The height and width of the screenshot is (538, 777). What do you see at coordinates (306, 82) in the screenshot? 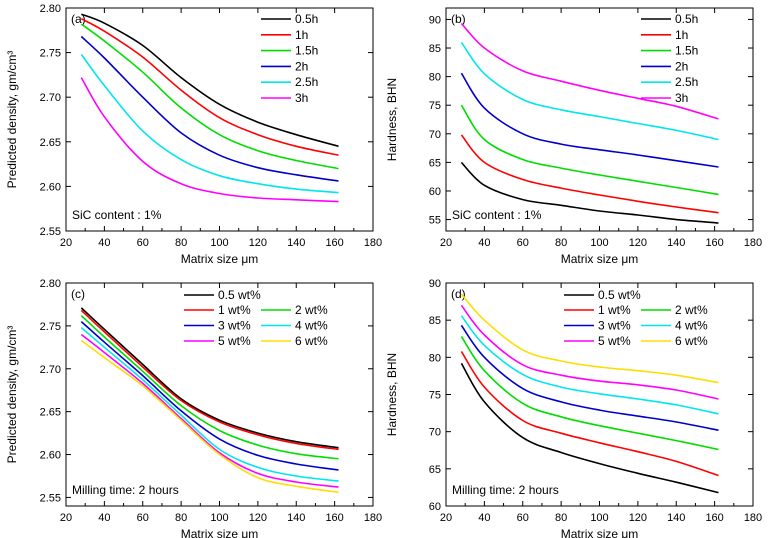
I see `legend-label: 2.5h` at bounding box center [306, 82].